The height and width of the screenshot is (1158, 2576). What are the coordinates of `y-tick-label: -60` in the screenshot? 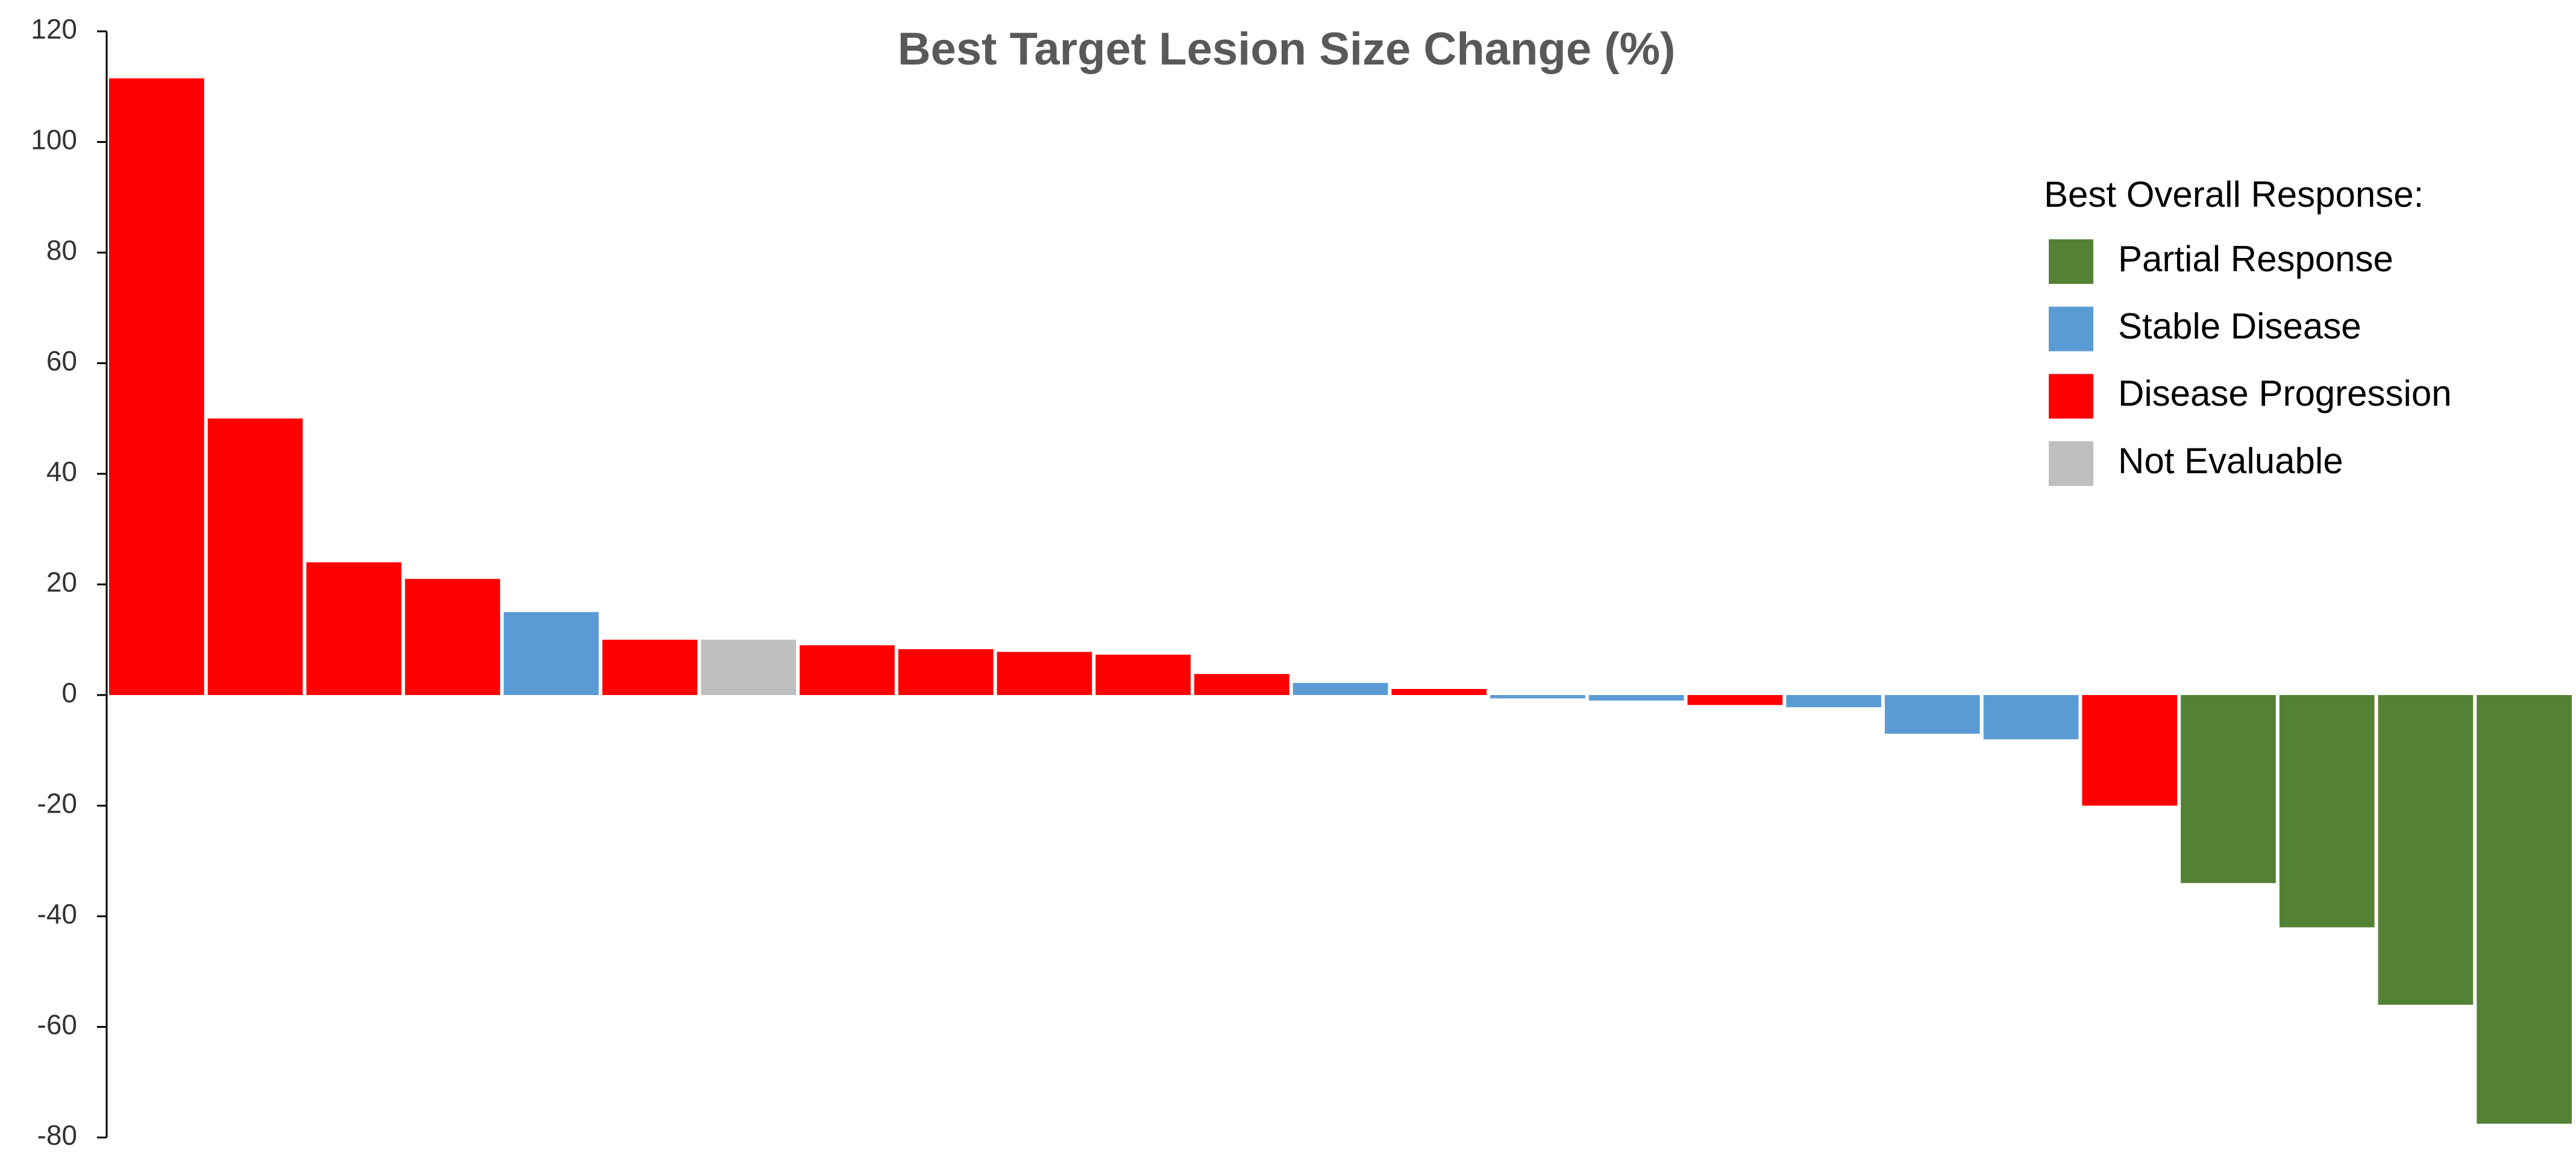 It's located at (57, 1024).